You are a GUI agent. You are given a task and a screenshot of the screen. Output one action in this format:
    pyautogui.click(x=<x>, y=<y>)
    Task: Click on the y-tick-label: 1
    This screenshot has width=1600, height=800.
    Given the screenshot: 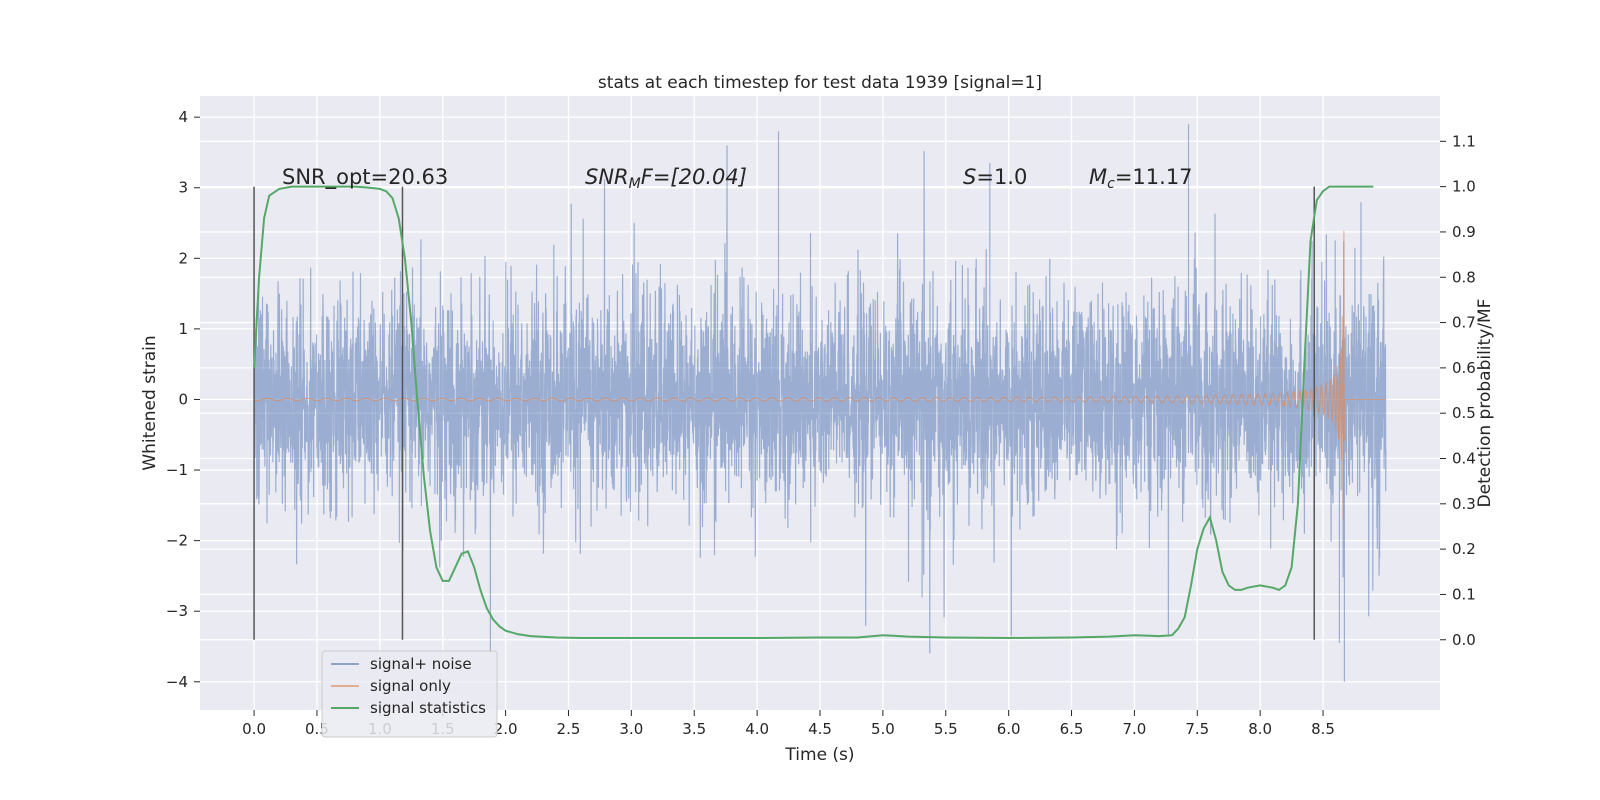 What is the action you would take?
    pyautogui.click(x=183, y=329)
    